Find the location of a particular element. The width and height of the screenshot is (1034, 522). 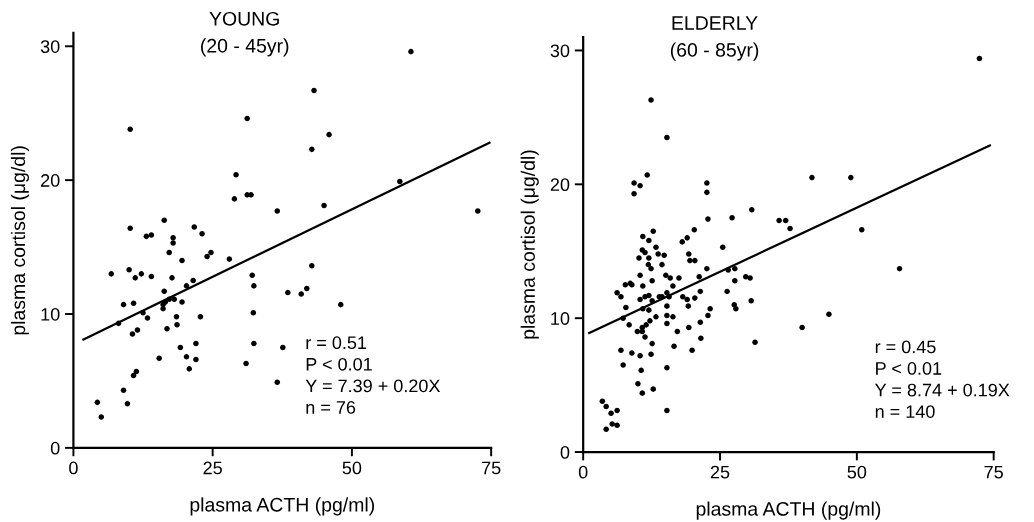

chart-subtitle: (20 - 45yr) is located at coordinates (245, 47).